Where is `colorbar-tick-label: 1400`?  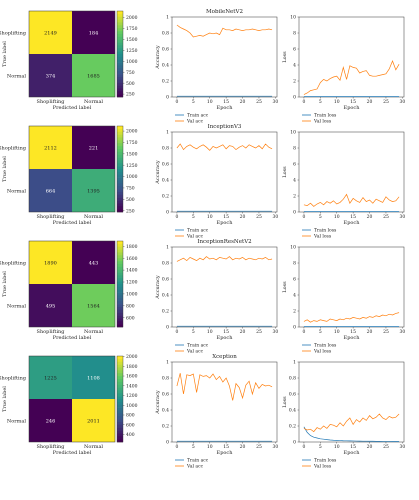 colorbar-tick-label: 1400 is located at coordinates (132, 386).